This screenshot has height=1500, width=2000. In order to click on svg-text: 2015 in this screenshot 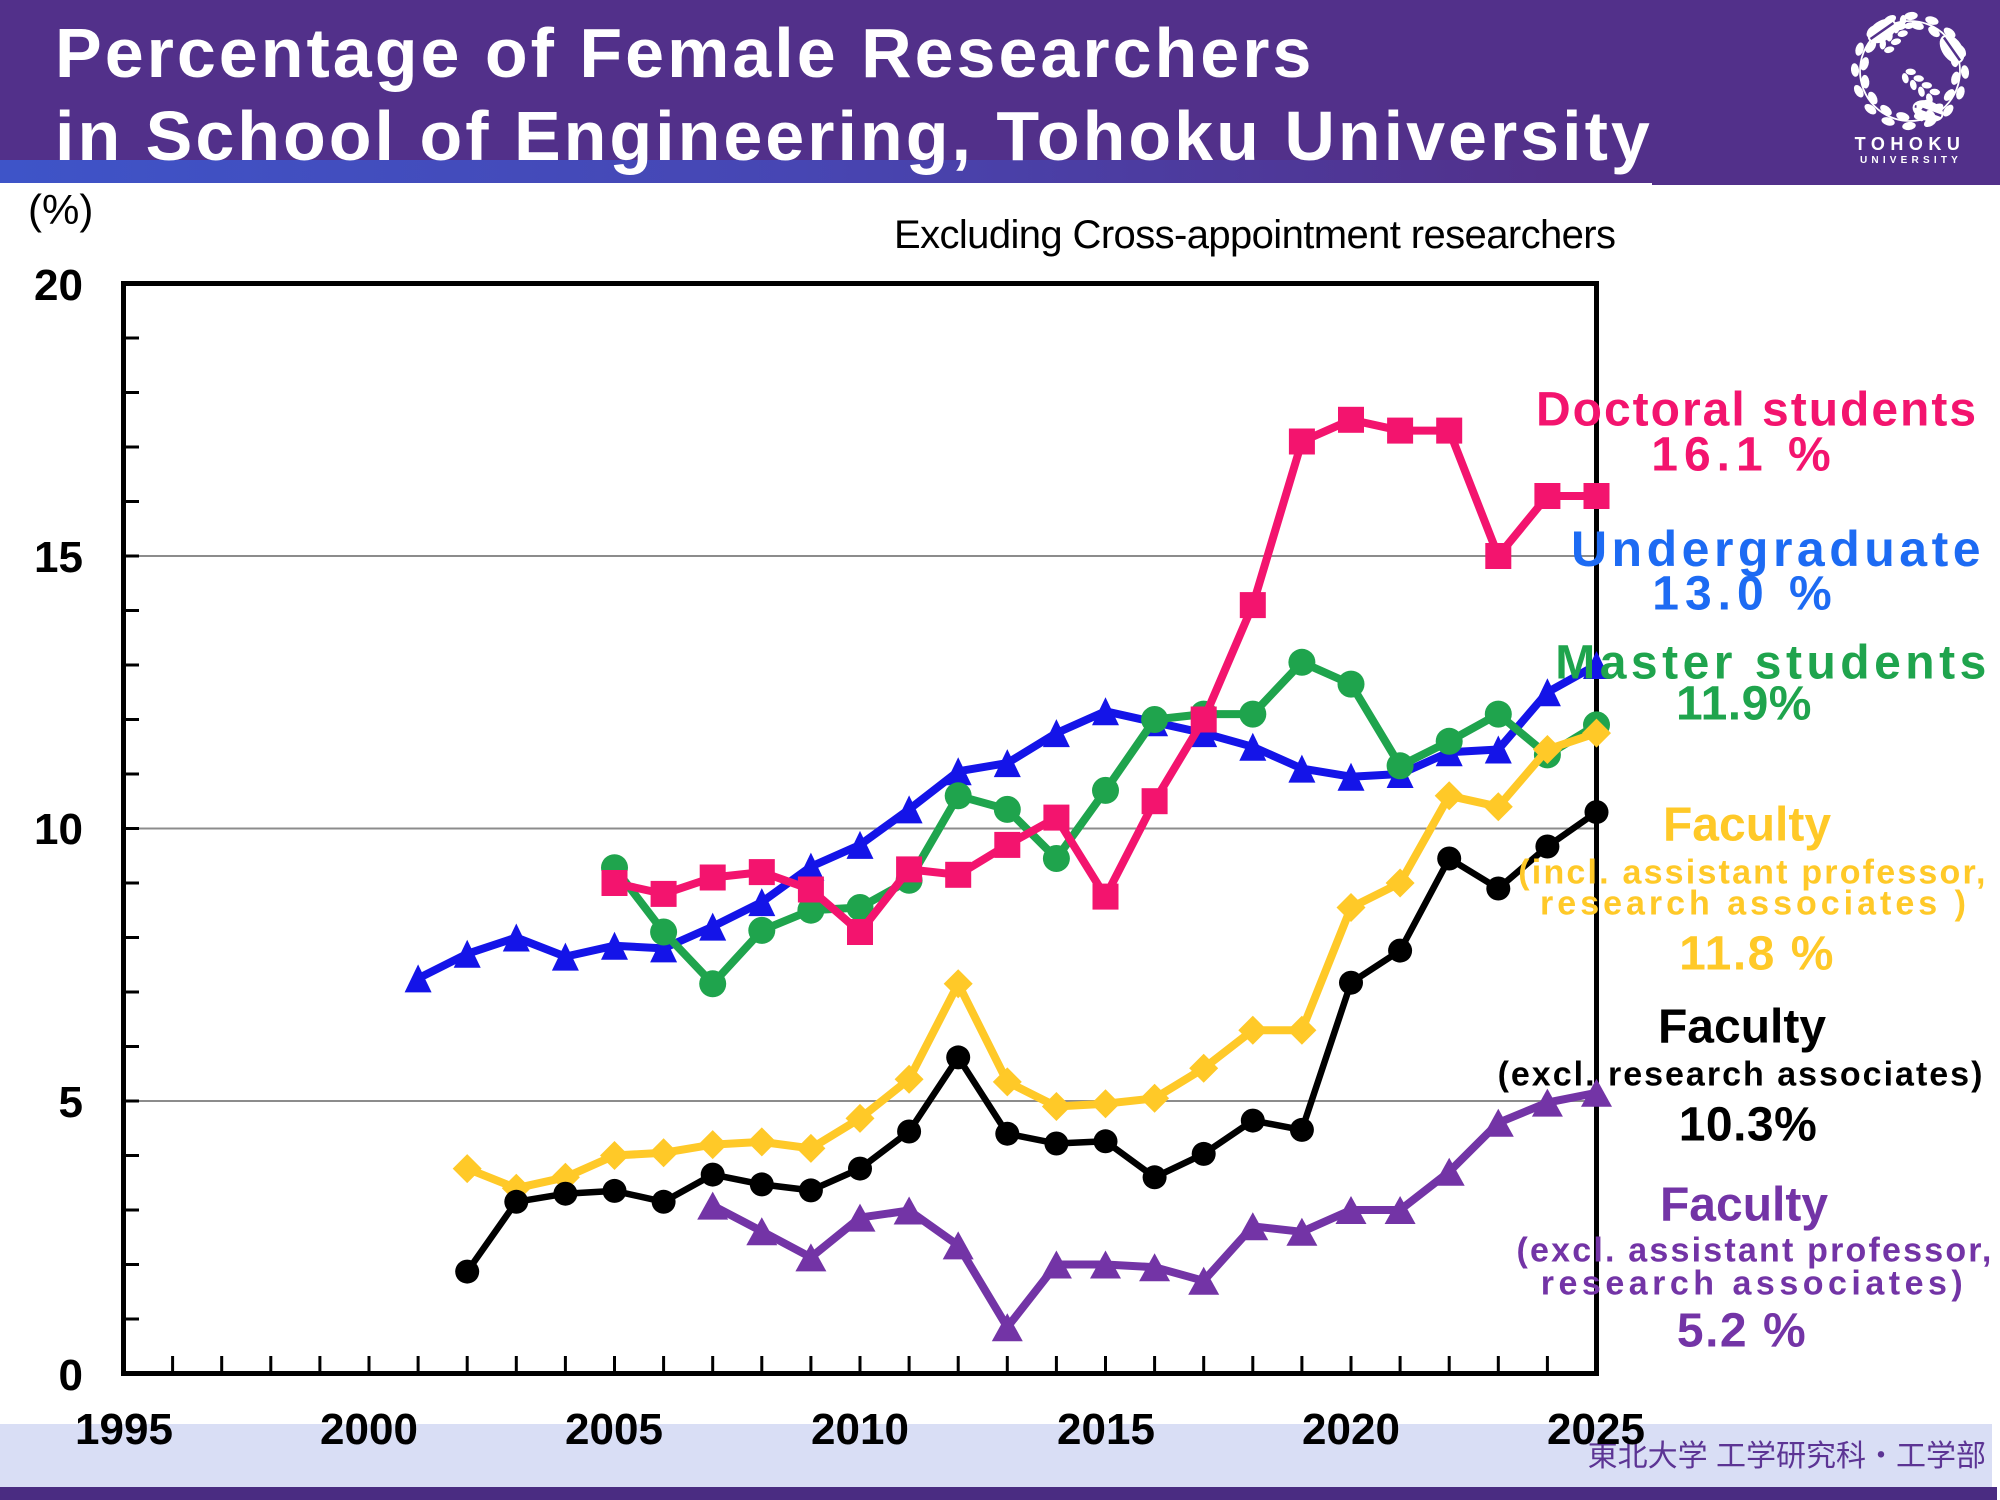, I will do `click(1106, 1429)`.